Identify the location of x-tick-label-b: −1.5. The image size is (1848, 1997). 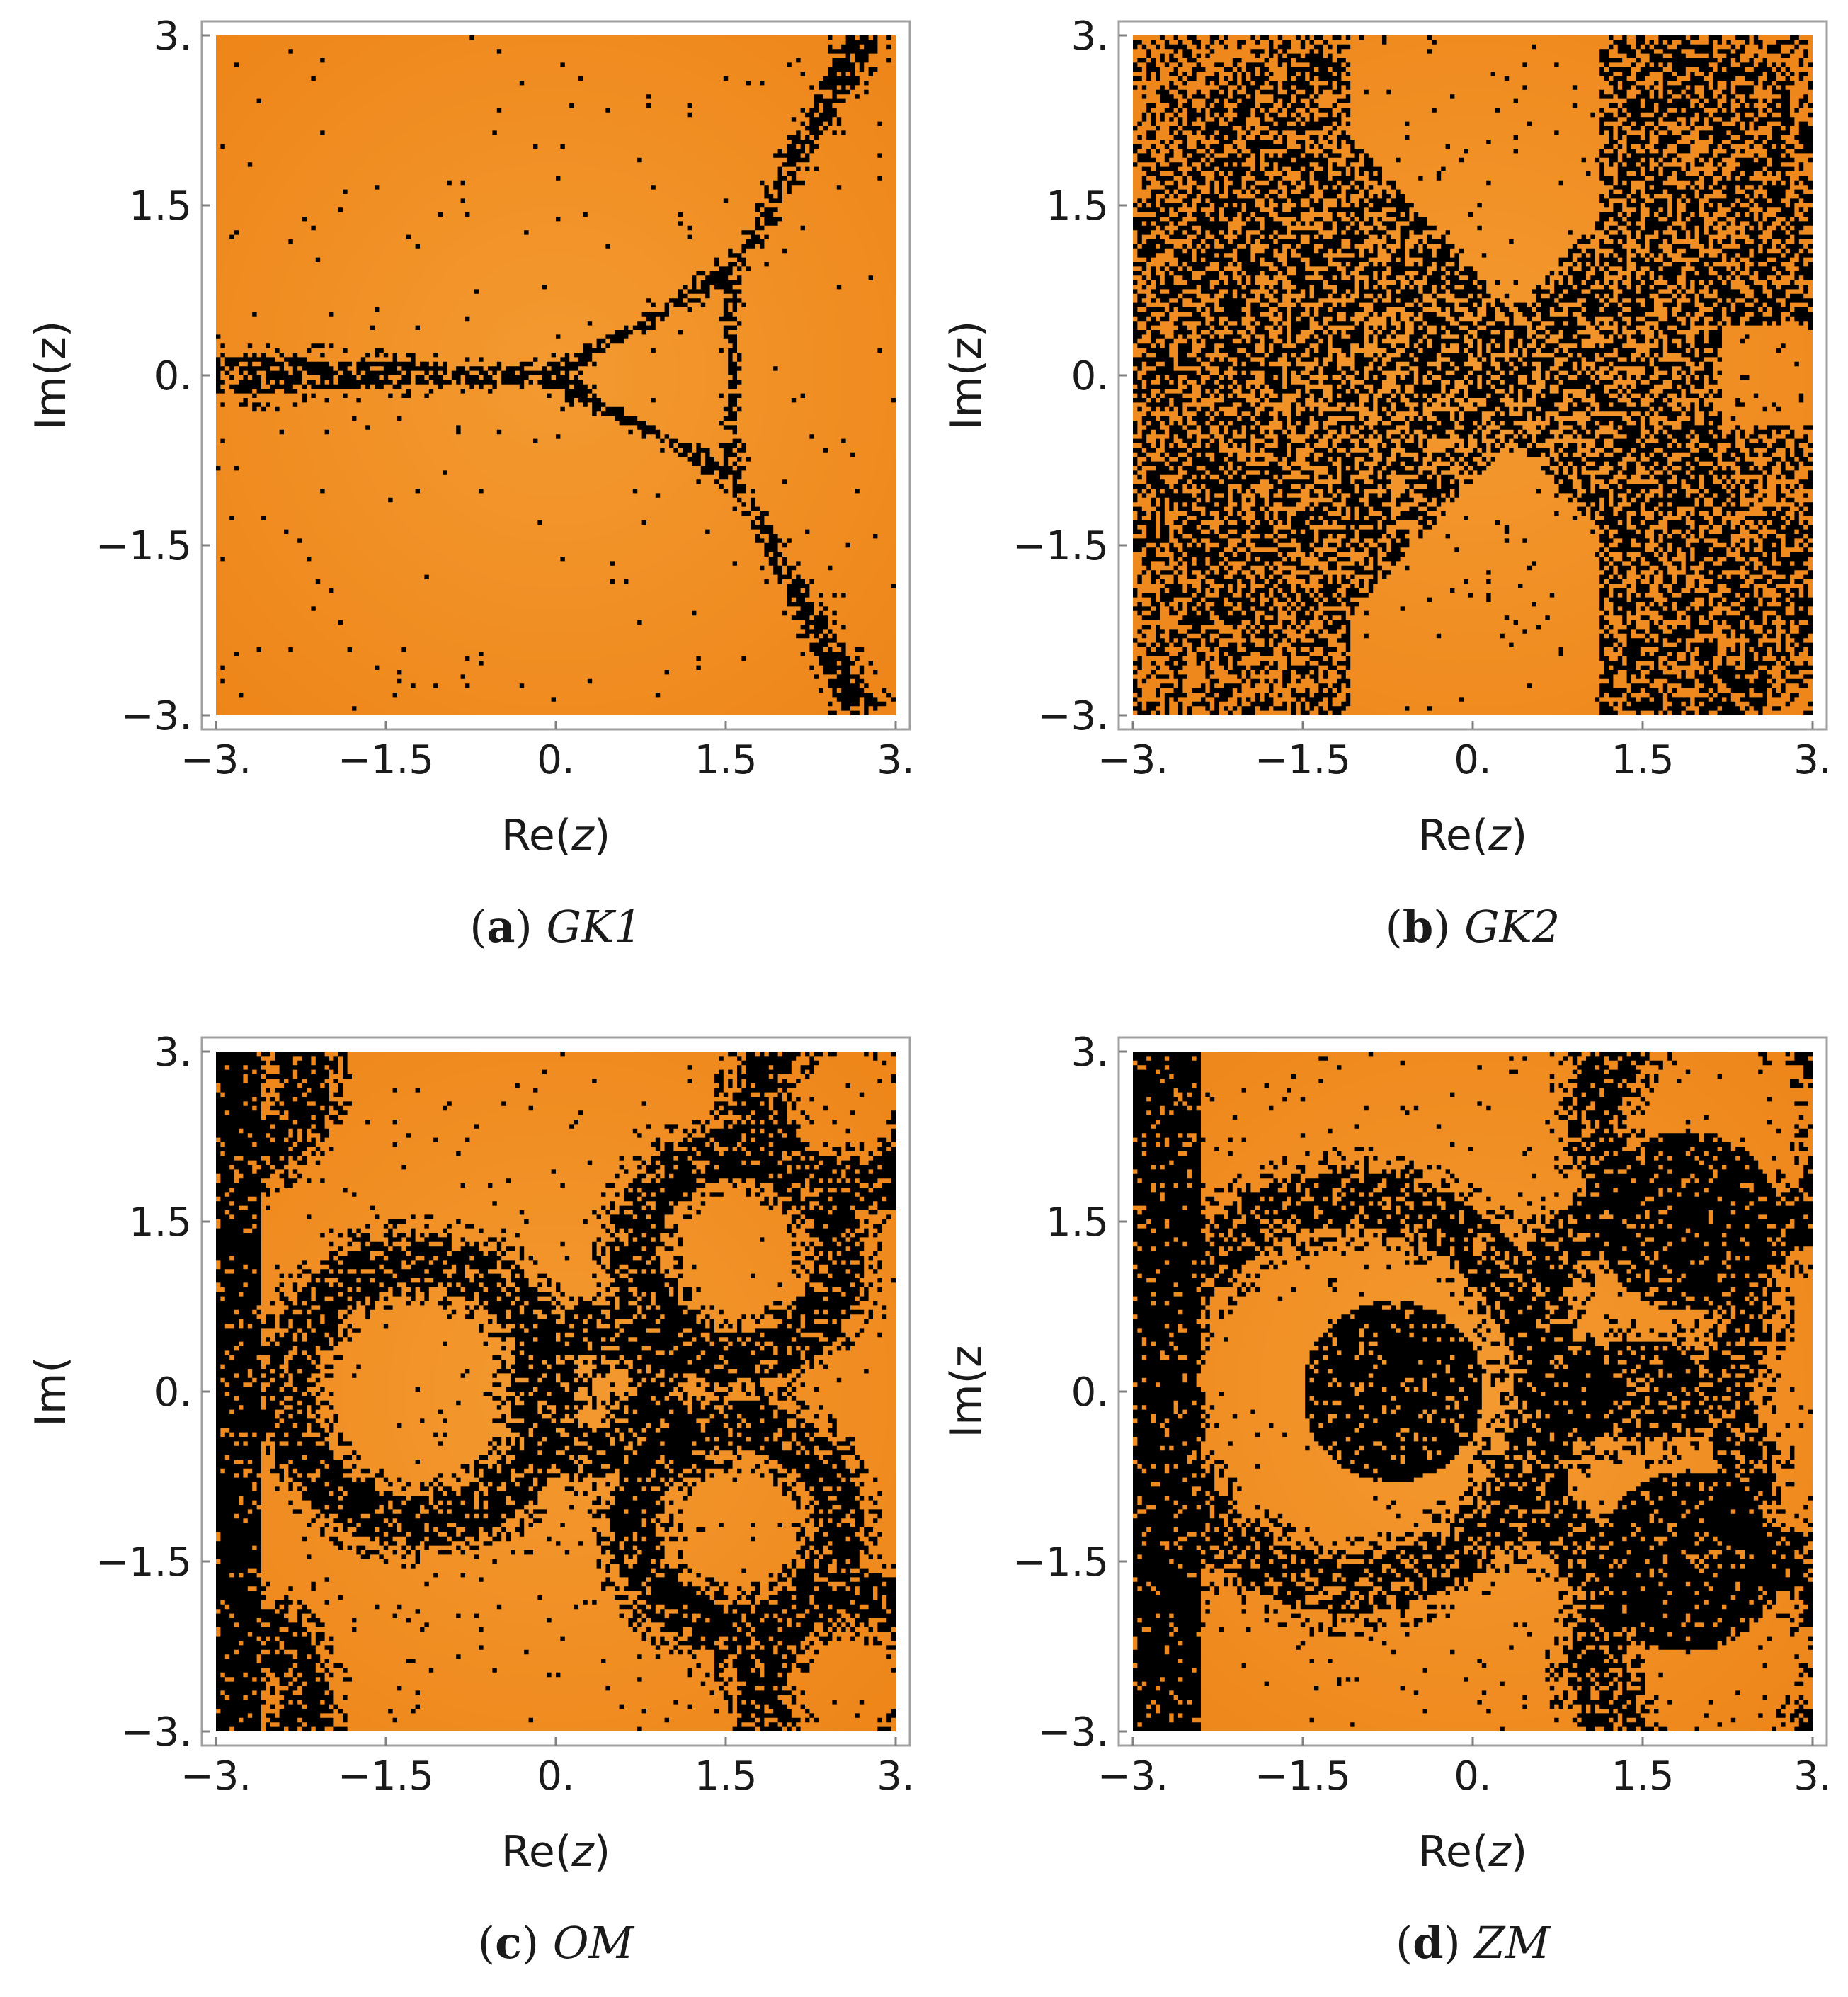
(1303, 760).